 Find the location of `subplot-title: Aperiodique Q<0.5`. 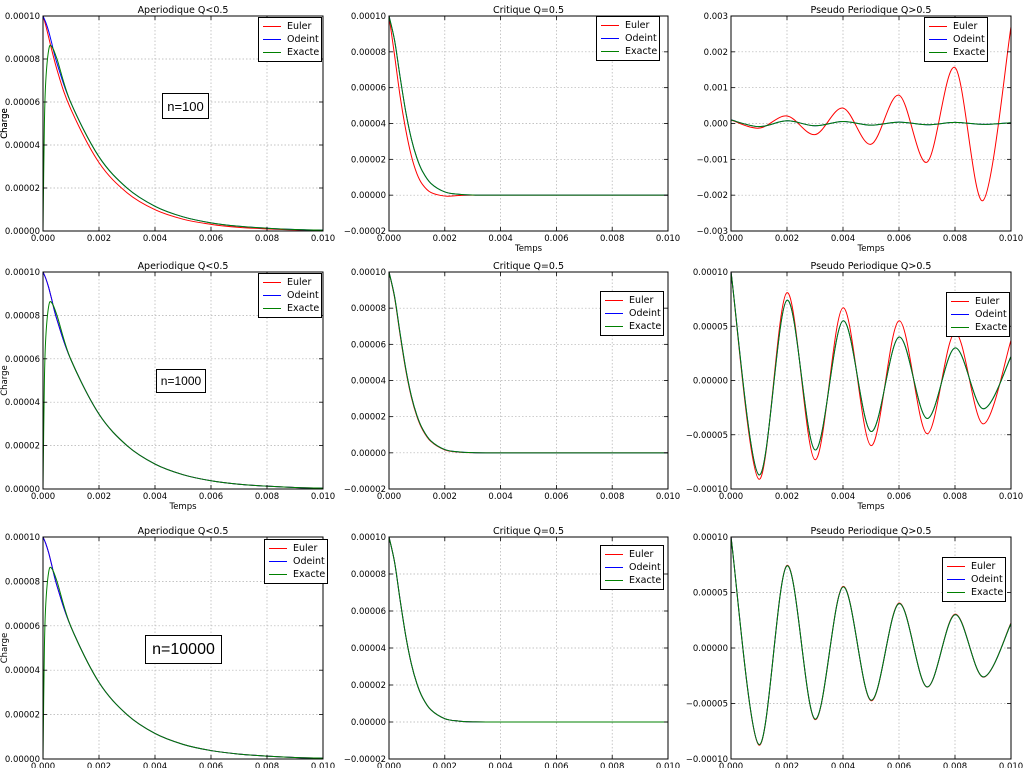

subplot-title: Aperiodique Q<0.5 is located at coordinates (183, 10).